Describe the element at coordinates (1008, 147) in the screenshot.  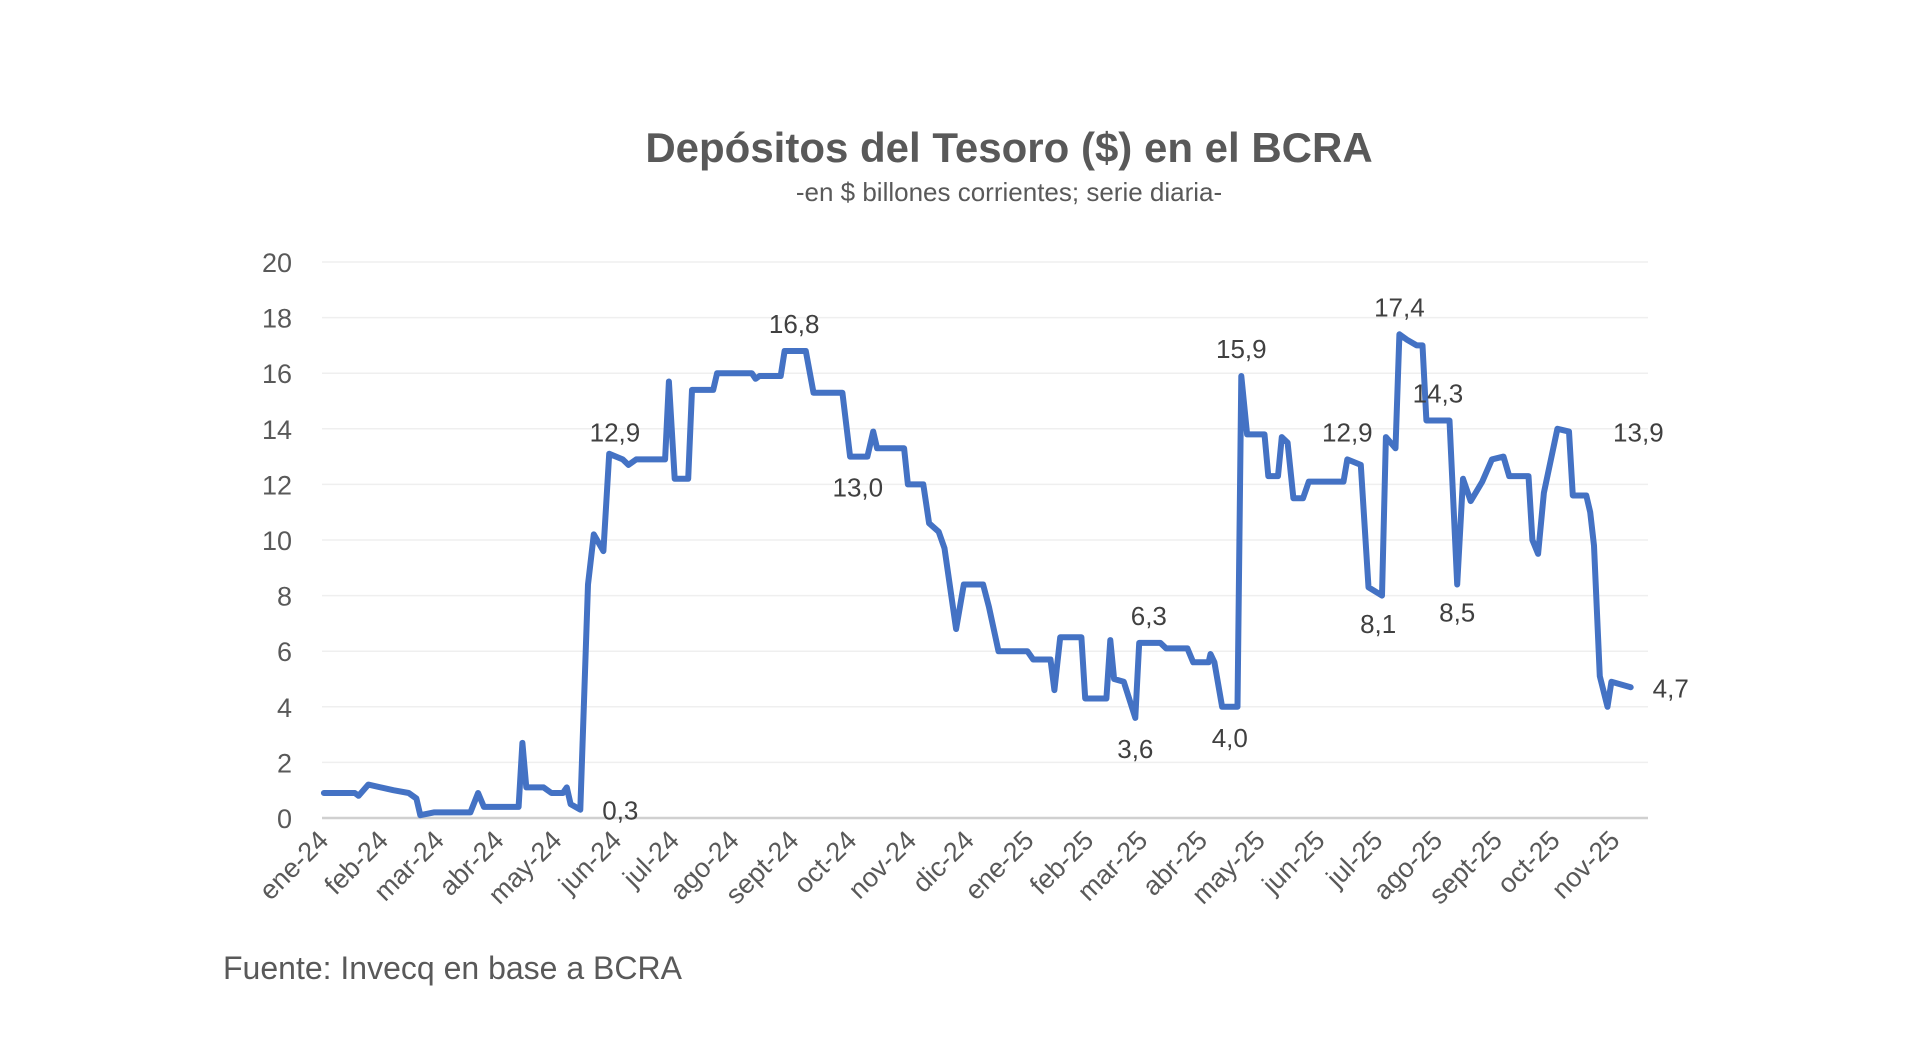
I see `chart-title: Depósitos del Tesoro ($) en el BCRA` at that location.